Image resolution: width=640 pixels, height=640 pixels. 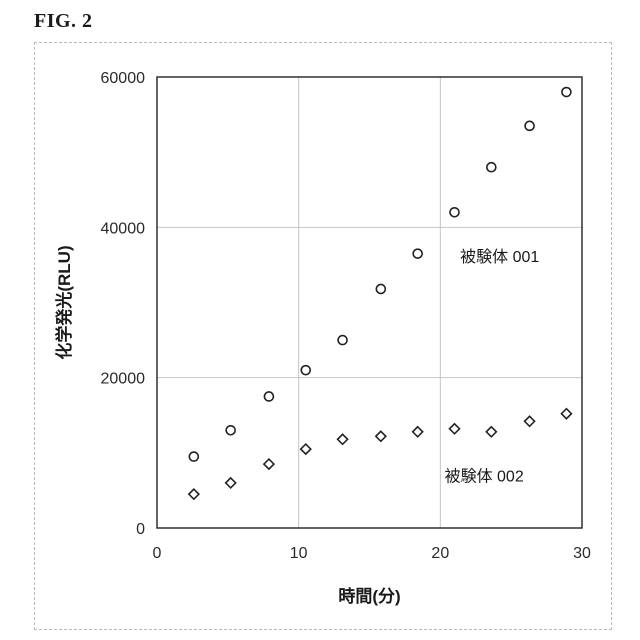 I want to click on x-tick-label: 10, so click(x=299, y=553).